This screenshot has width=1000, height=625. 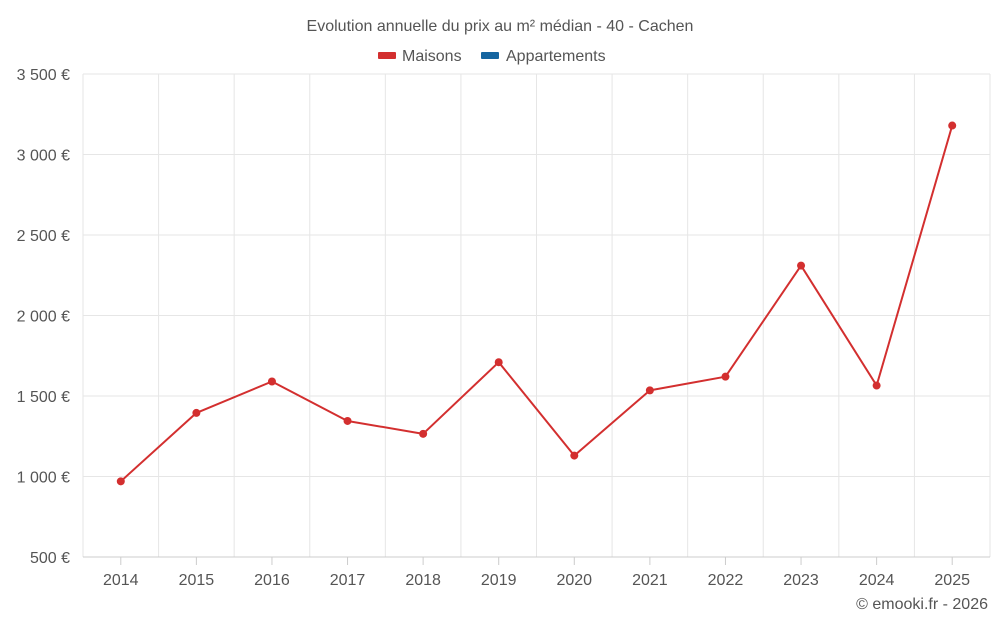 I want to click on y-tick-label: 2 500 €, so click(x=43, y=236).